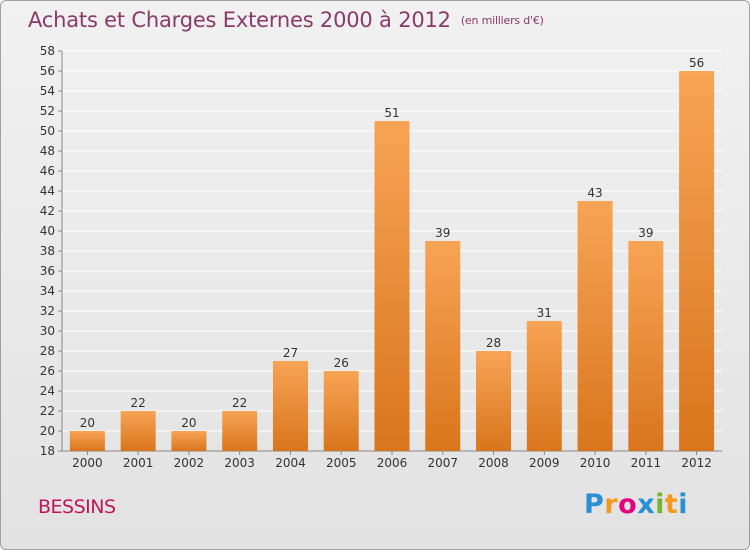 The image size is (750, 550). Describe the element at coordinates (47, 391) in the screenshot. I see `y-tick-label: 24` at that location.